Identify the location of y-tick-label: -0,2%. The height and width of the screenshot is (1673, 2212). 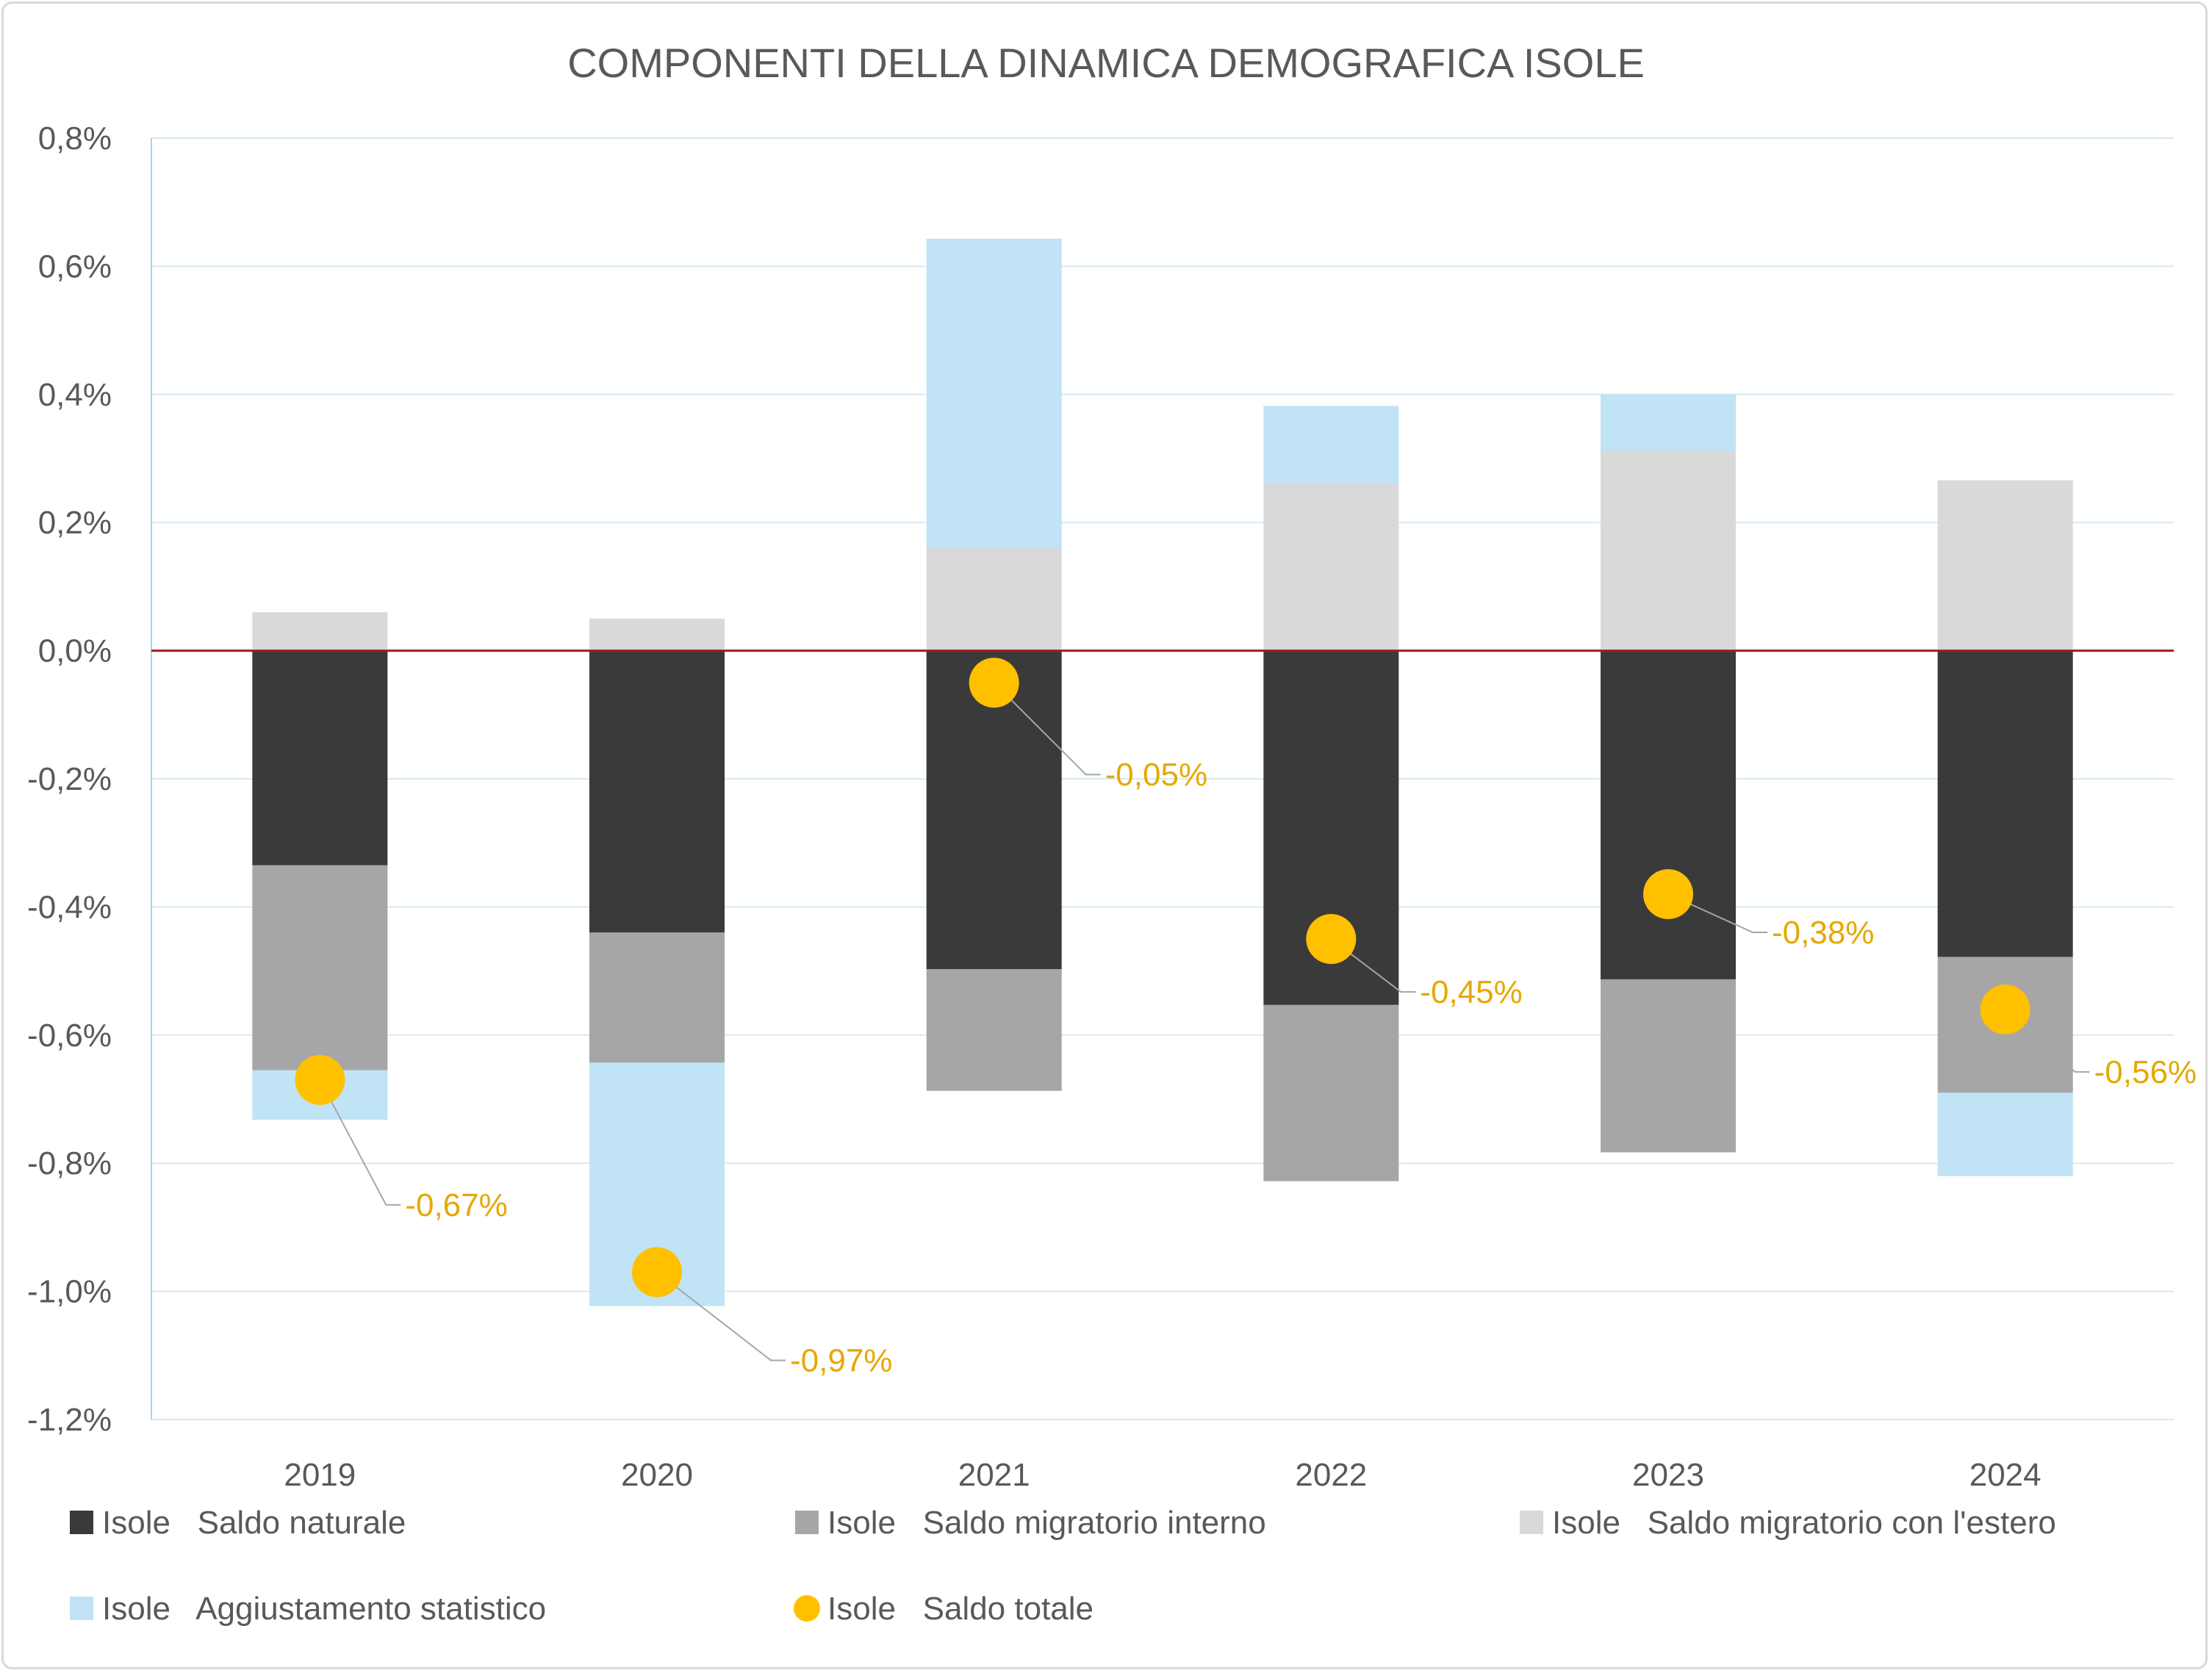
(69, 779).